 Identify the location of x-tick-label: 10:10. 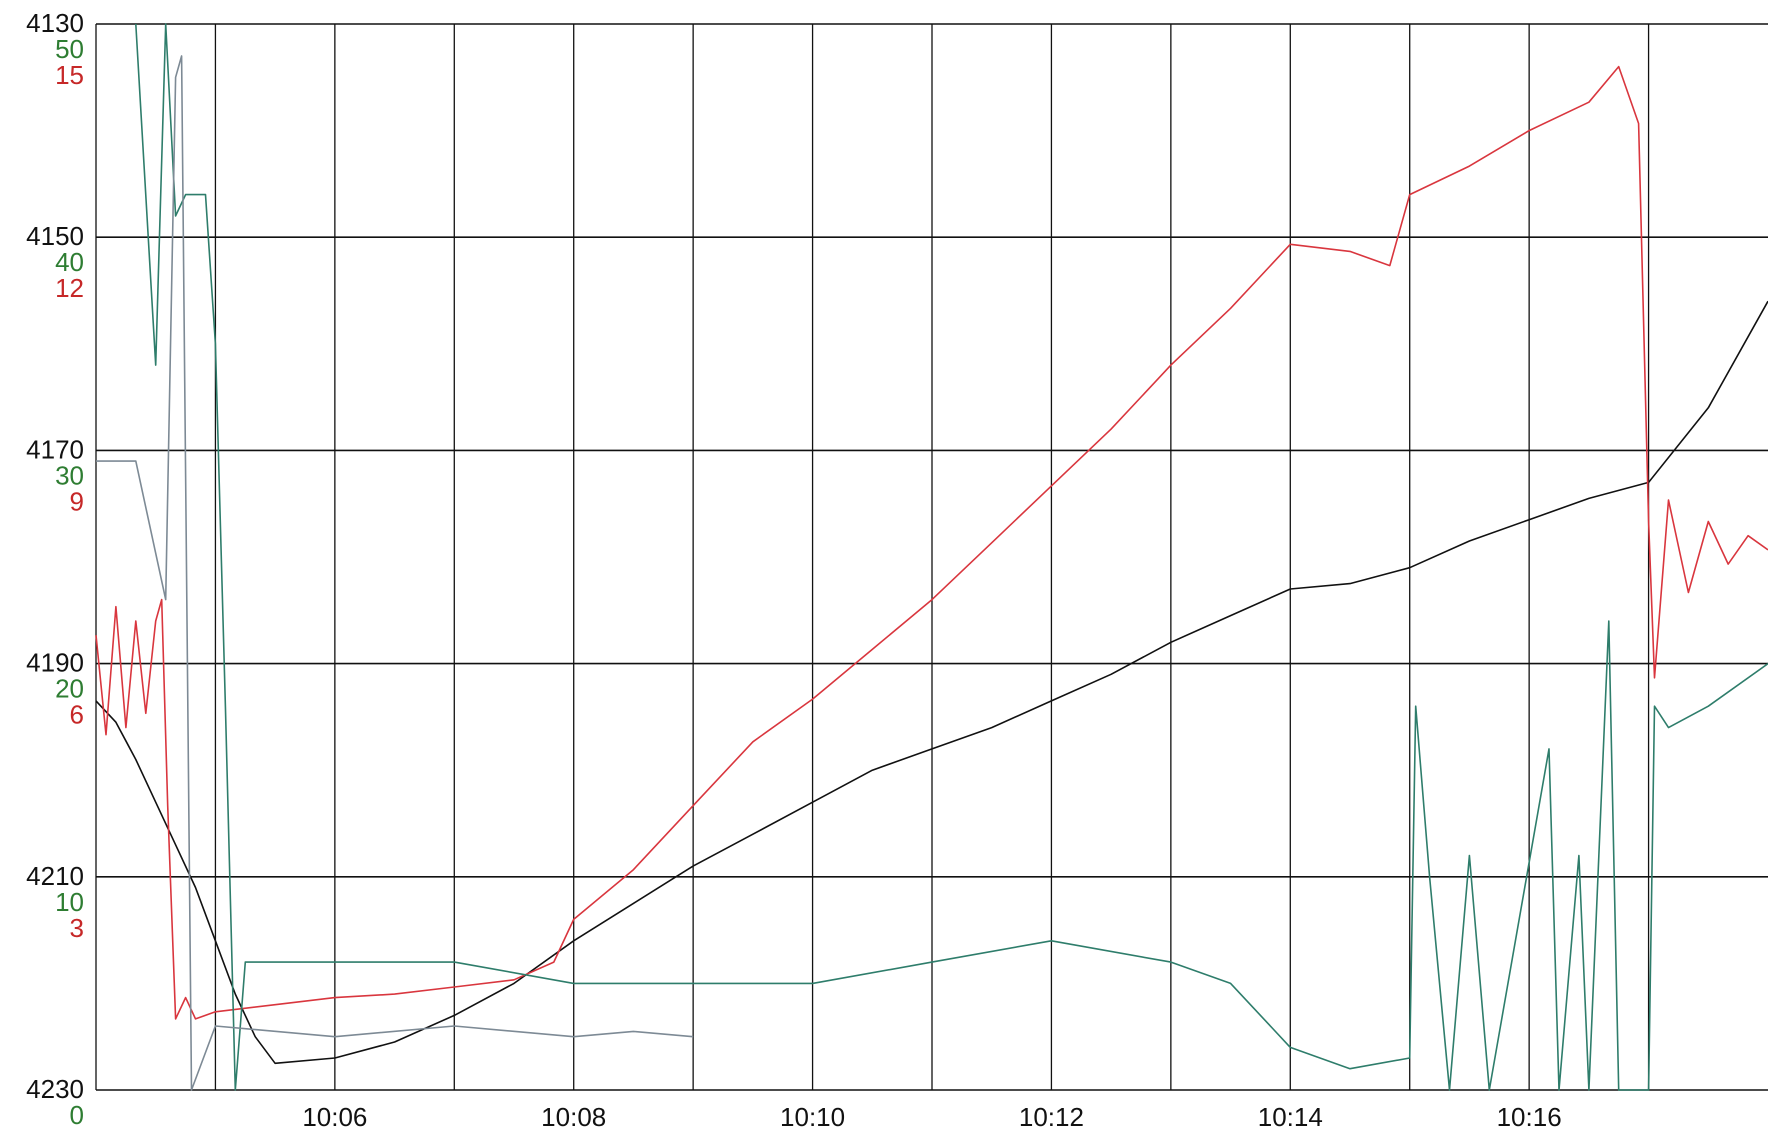
(812, 1117).